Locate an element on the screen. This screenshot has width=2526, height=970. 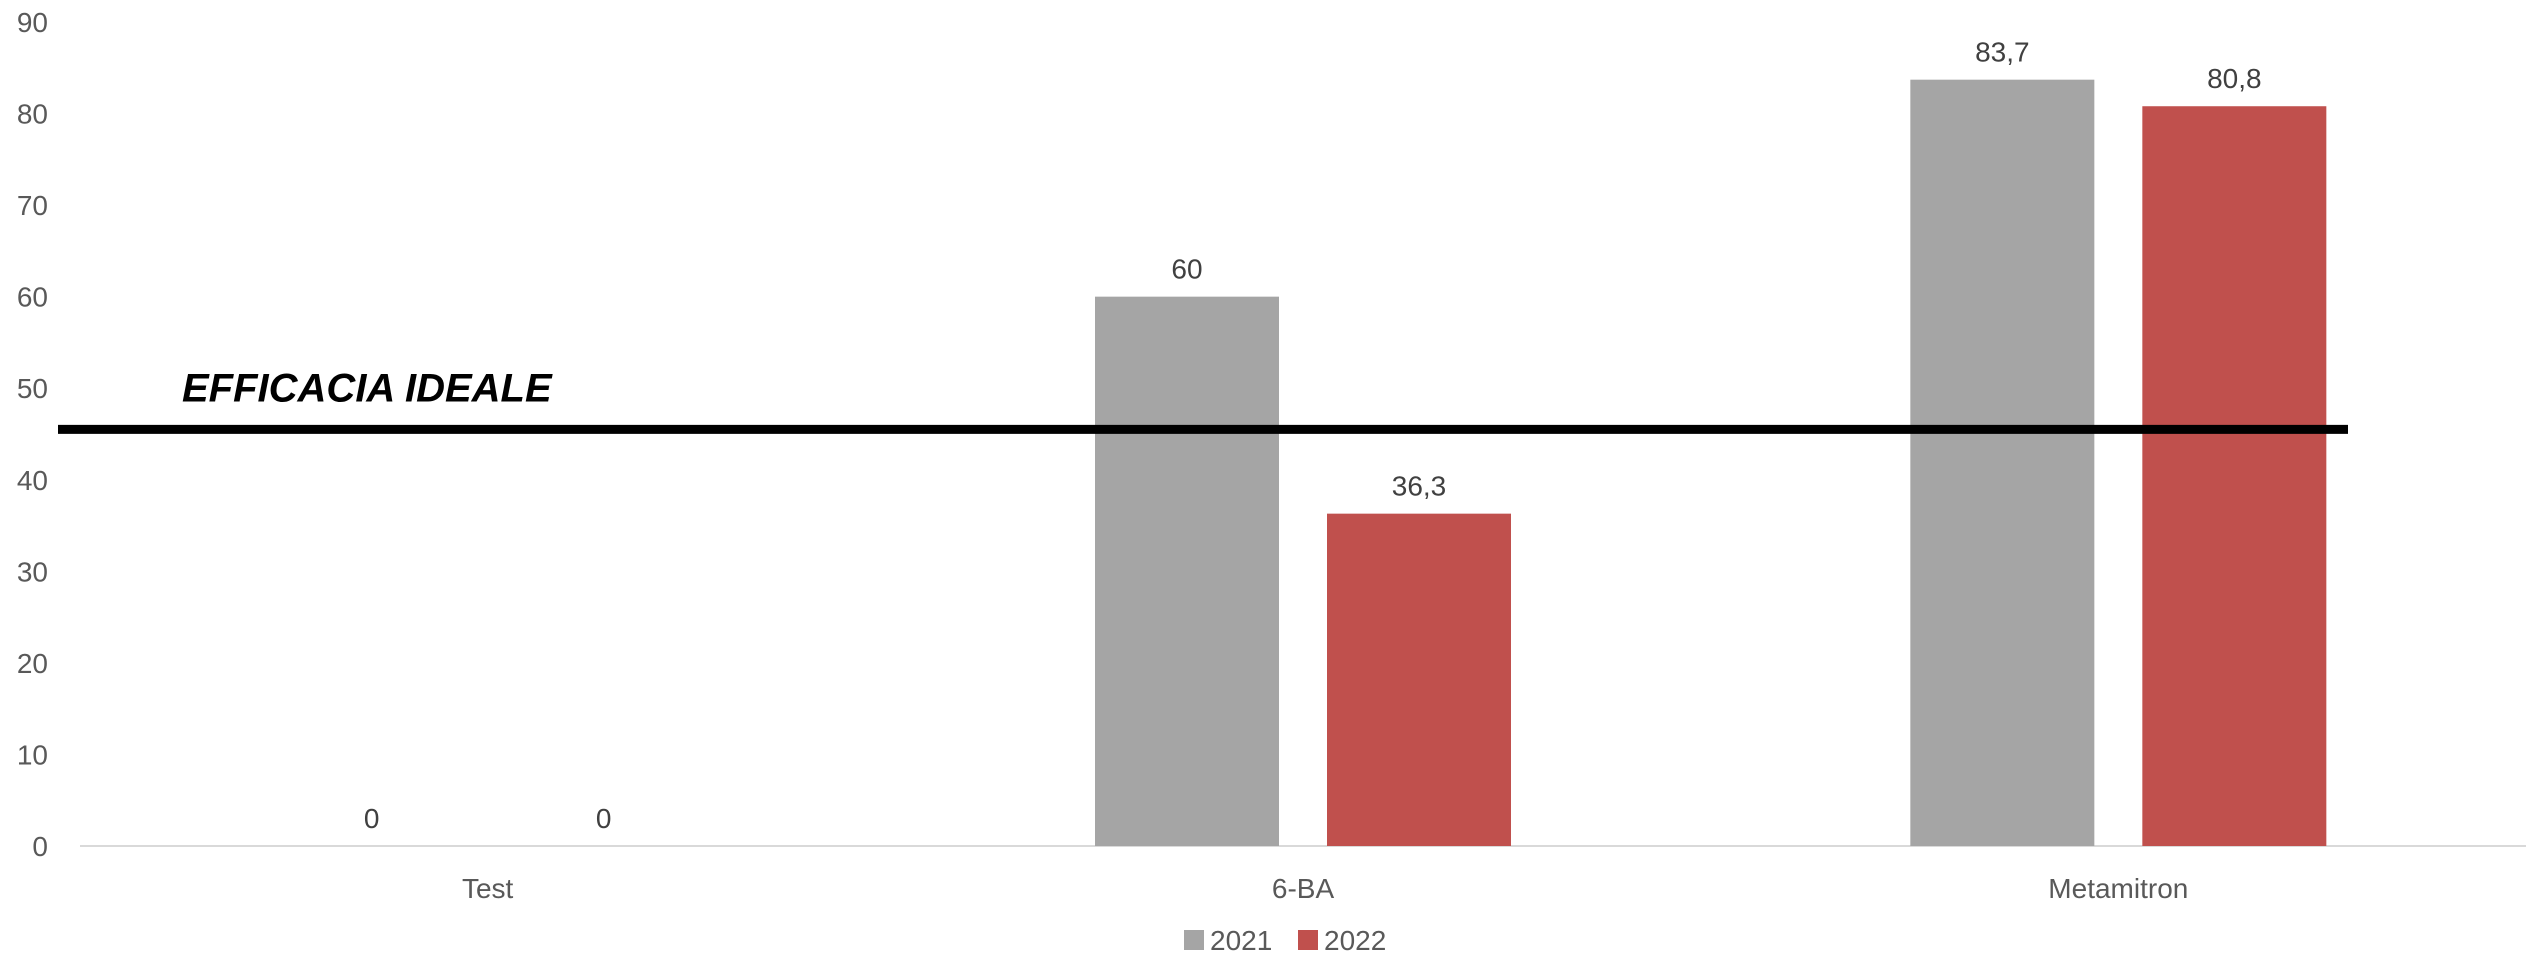
y-tick-label: 40 is located at coordinates (32, 480).